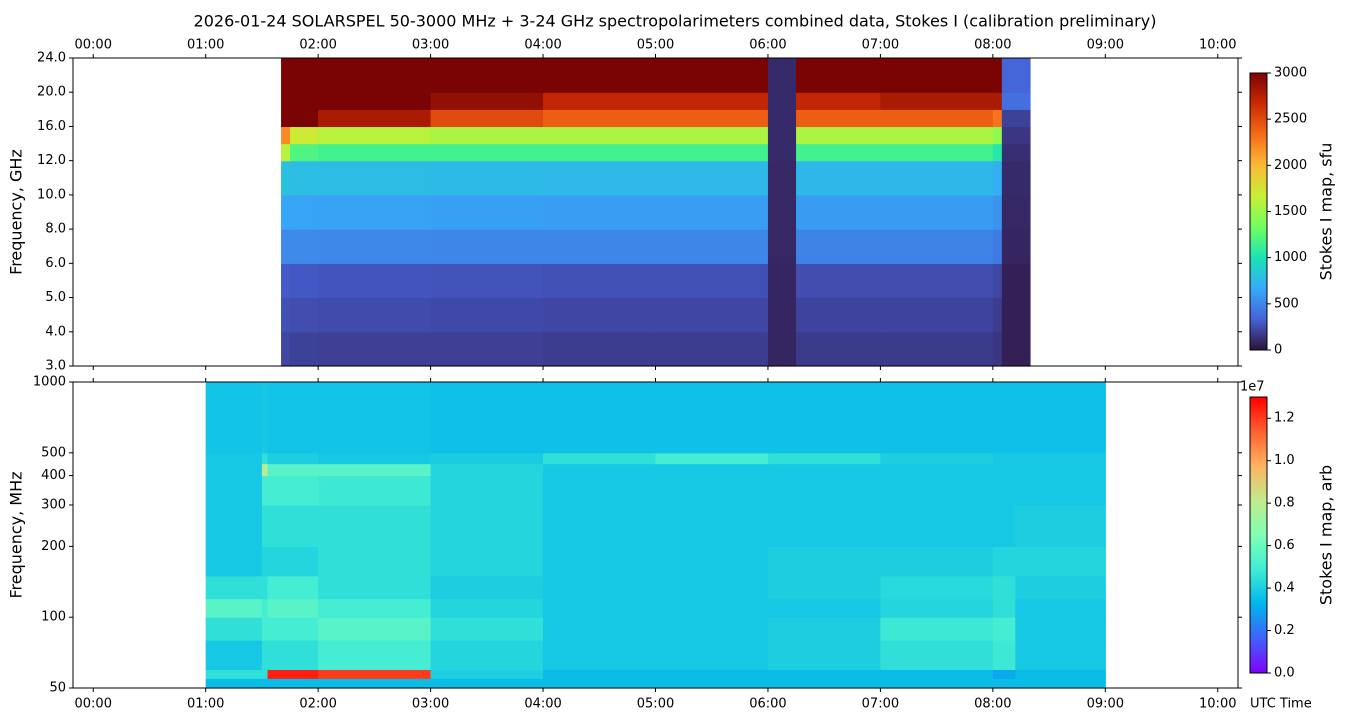  Describe the element at coordinates (55, 331) in the screenshot. I see `y-tick-label: 4.0` at that location.